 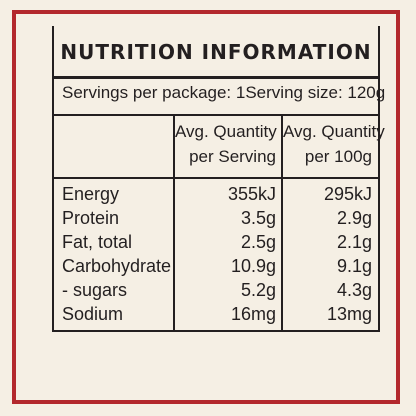 I want to click on nutrient-name: - sugars, so click(x=95, y=290).